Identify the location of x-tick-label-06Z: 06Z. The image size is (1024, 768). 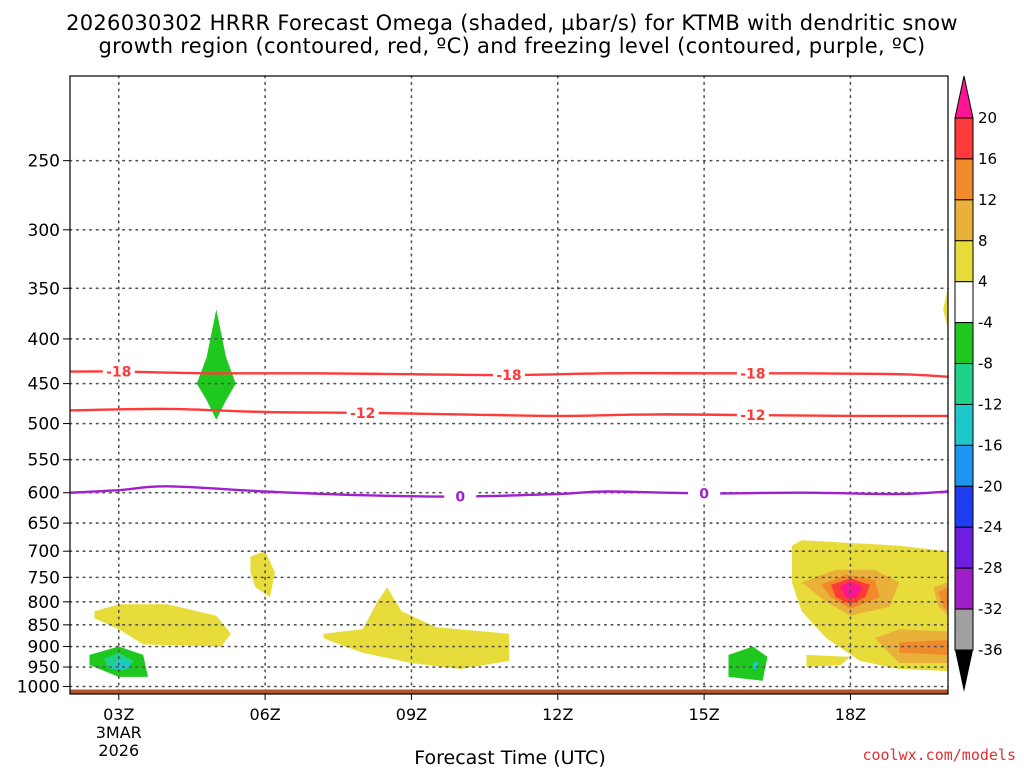
(264, 714).